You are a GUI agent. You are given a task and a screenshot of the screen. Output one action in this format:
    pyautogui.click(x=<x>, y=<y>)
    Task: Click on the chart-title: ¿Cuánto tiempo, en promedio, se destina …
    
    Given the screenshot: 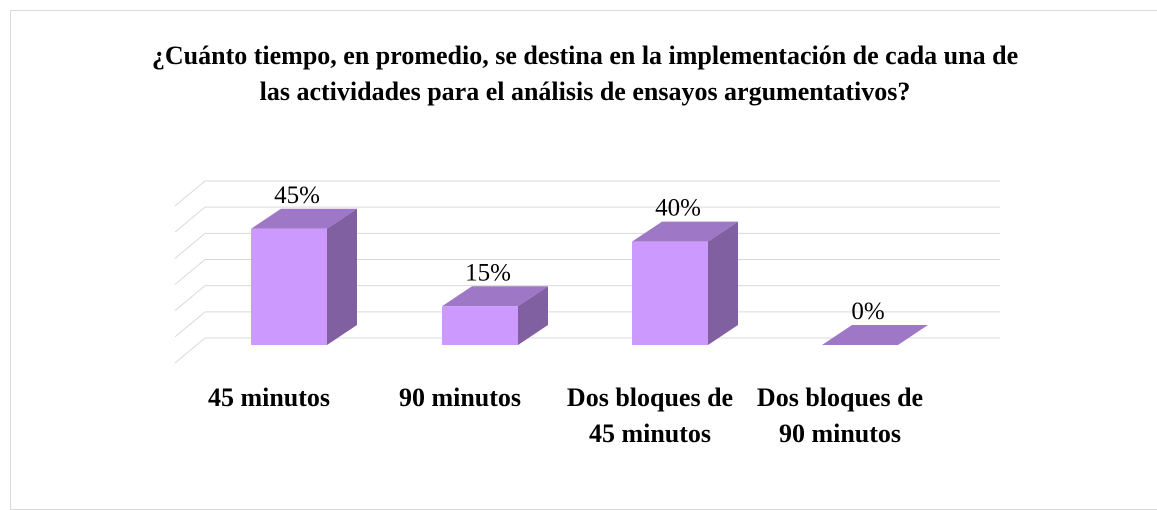 What is the action you would take?
    pyautogui.click(x=585, y=73)
    